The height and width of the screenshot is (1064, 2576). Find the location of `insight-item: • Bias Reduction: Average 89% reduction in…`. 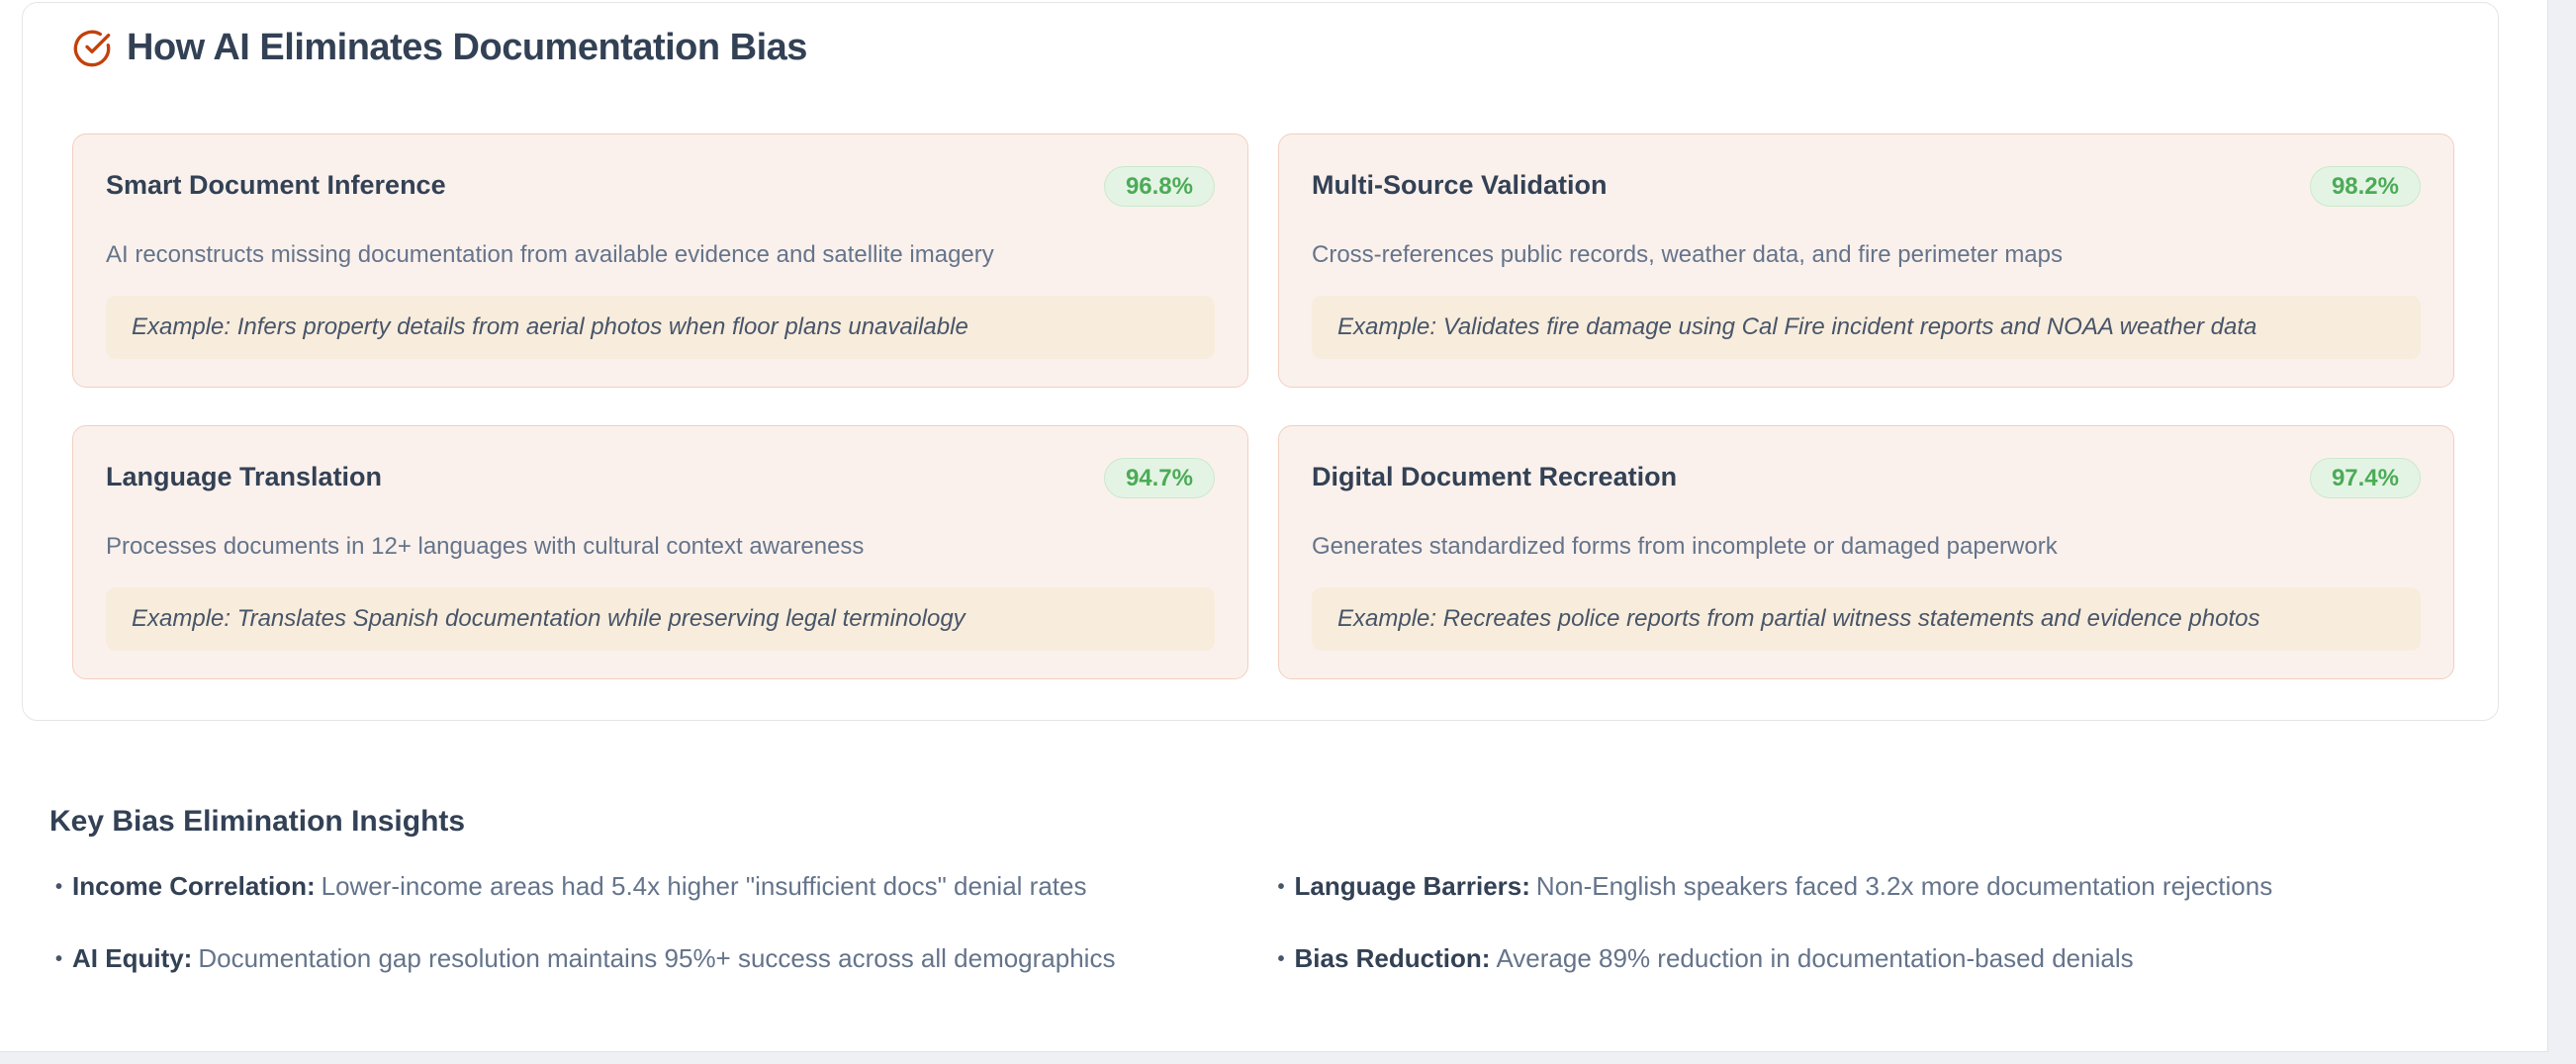

insight-item: • Bias Reduction: Average 89% reduction in… is located at coordinates (1883, 958).